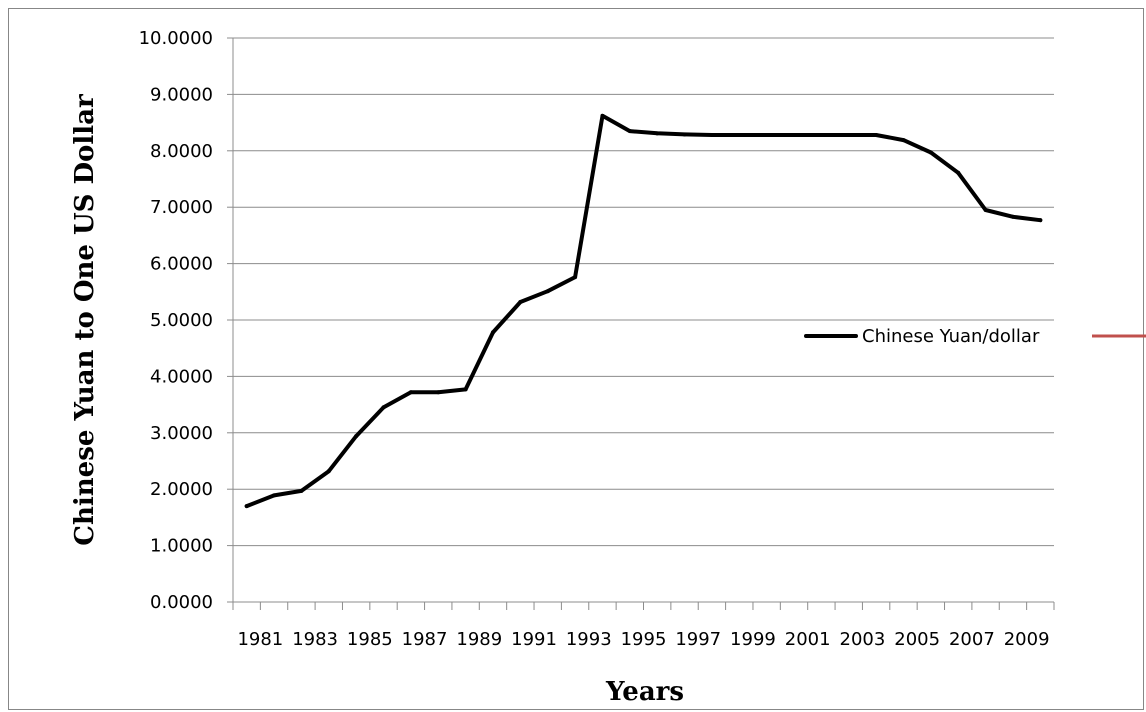 This screenshot has height=712, width=1146. Describe the element at coordinates (181, 94) in the screenshot. I see `y-tick-label: 9.0000` at that location.